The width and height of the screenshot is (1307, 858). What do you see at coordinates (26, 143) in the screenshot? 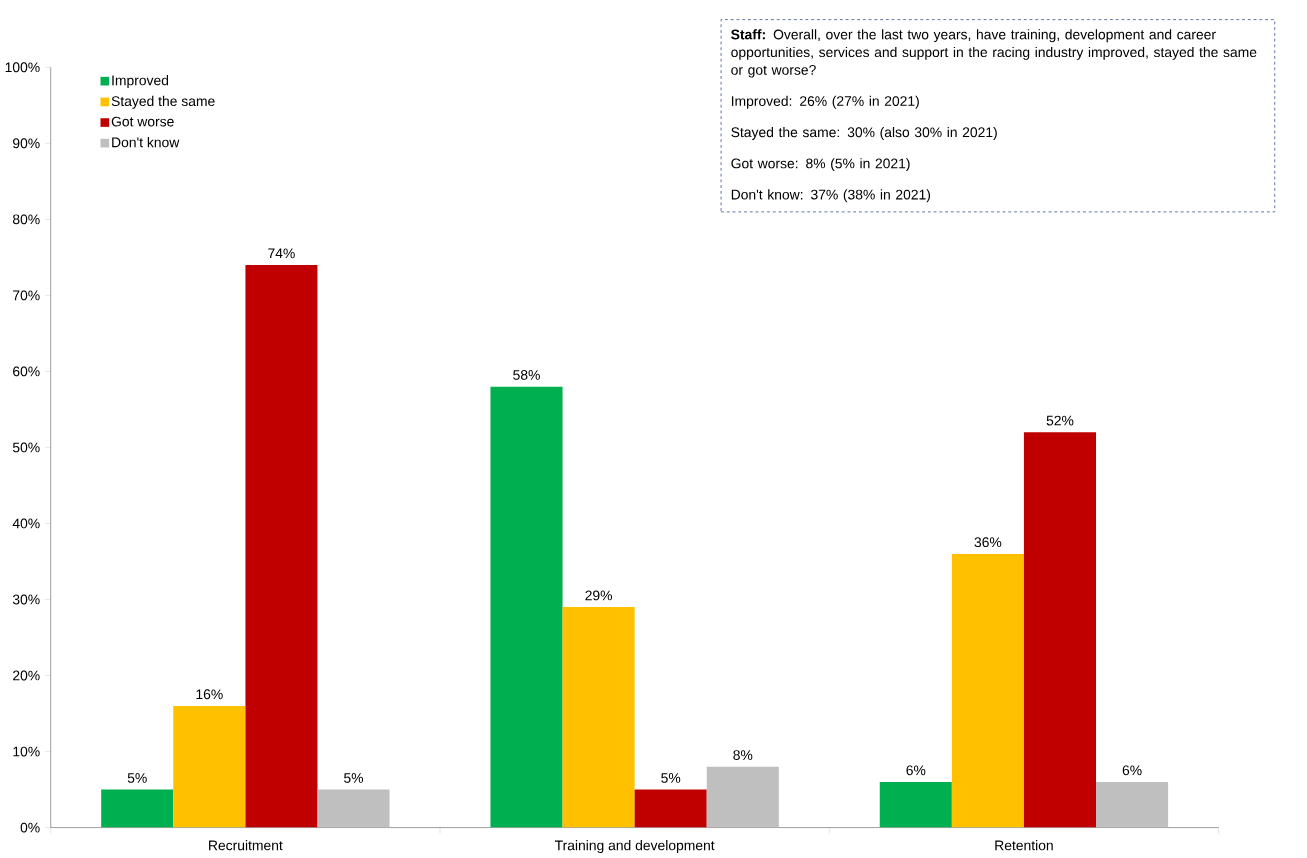
I see `y-tick-label: 90%` at bounding box center [26, 143].